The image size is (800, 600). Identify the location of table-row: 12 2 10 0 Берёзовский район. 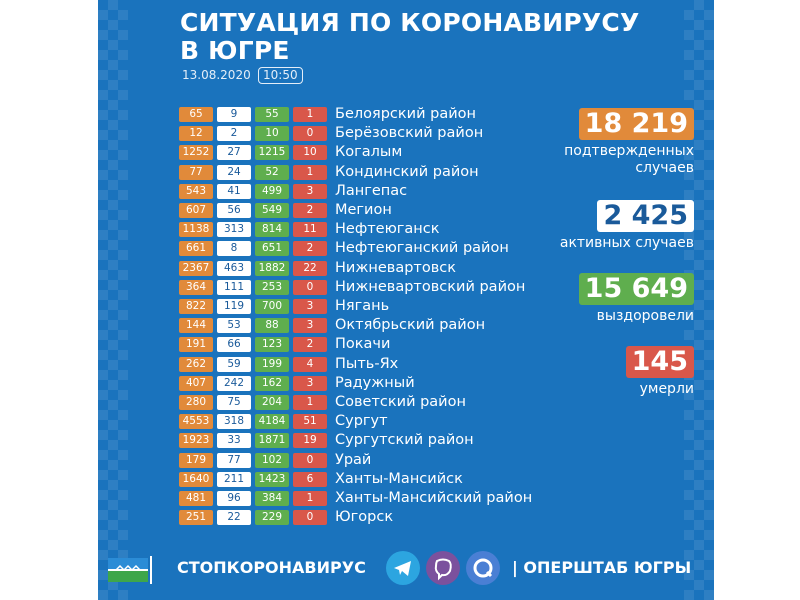
(379, 133).